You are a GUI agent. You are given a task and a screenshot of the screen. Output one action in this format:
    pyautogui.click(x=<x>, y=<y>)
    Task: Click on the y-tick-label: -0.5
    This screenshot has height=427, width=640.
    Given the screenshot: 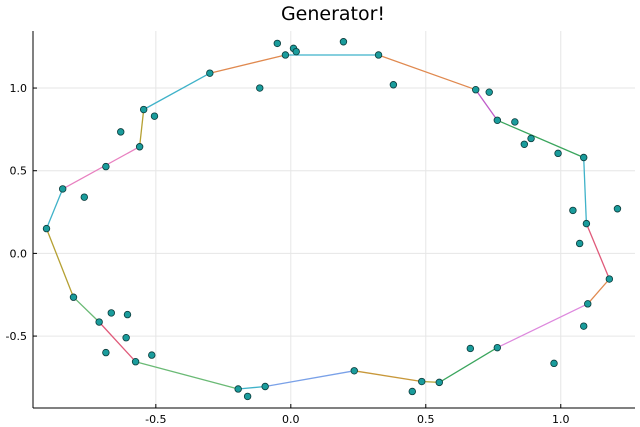 What is the action you would take?
    pyautogui.click(x=16, y=336)
    